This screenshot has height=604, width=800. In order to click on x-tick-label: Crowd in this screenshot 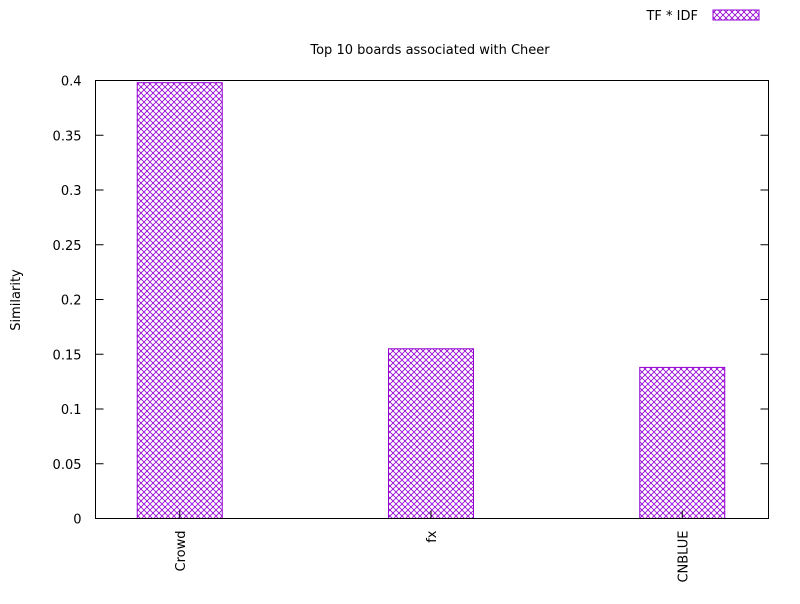, I will do `click(181, 551)`.